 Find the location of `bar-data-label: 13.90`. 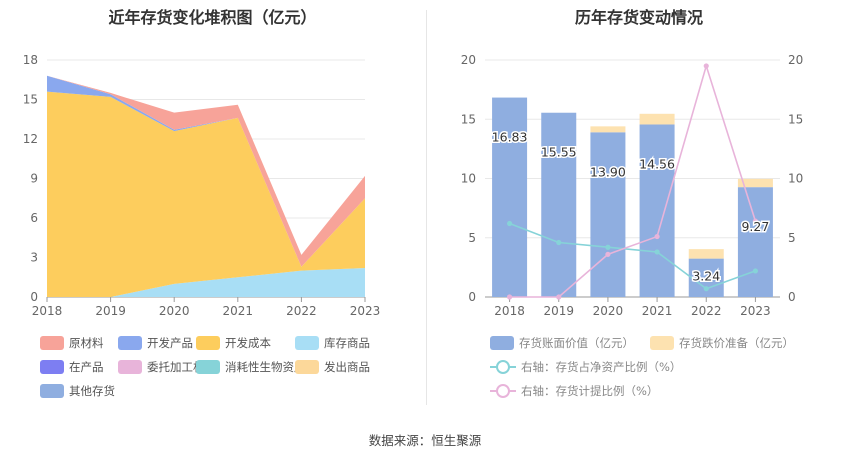

bar-data-label: 13.90 is located at coordinates (608, 171).